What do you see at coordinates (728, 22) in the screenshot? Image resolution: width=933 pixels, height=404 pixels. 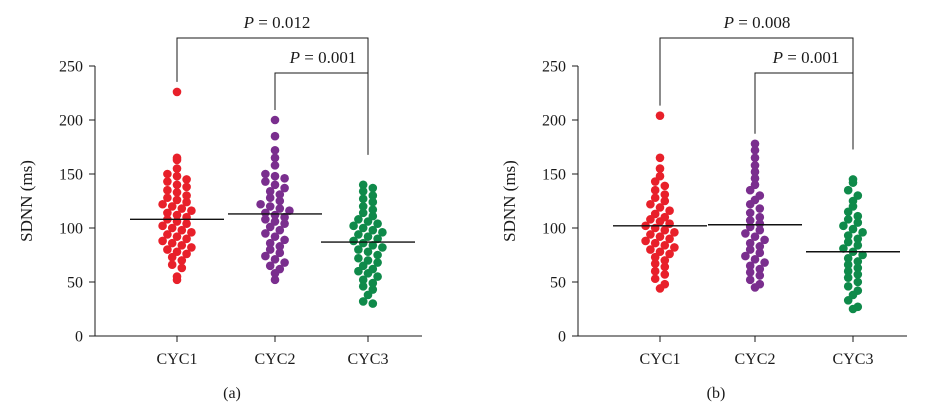 I see `p-symbol: P` at bounding box center [728, 22].